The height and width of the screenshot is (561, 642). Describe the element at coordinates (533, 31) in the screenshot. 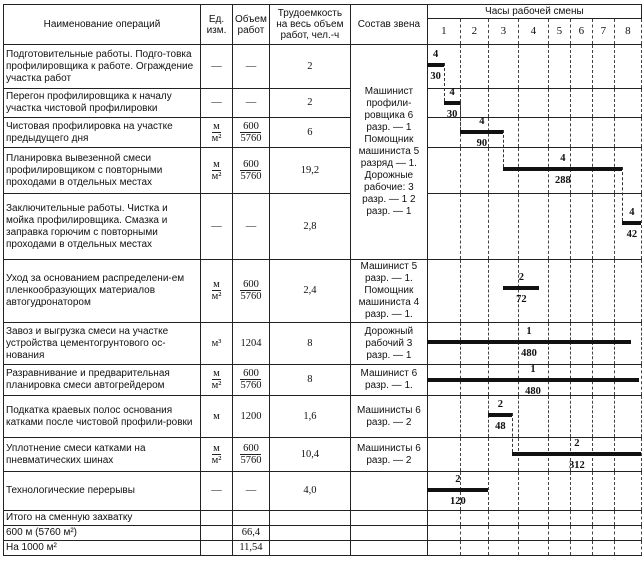

I see `header-hour-4: 4` at that location.